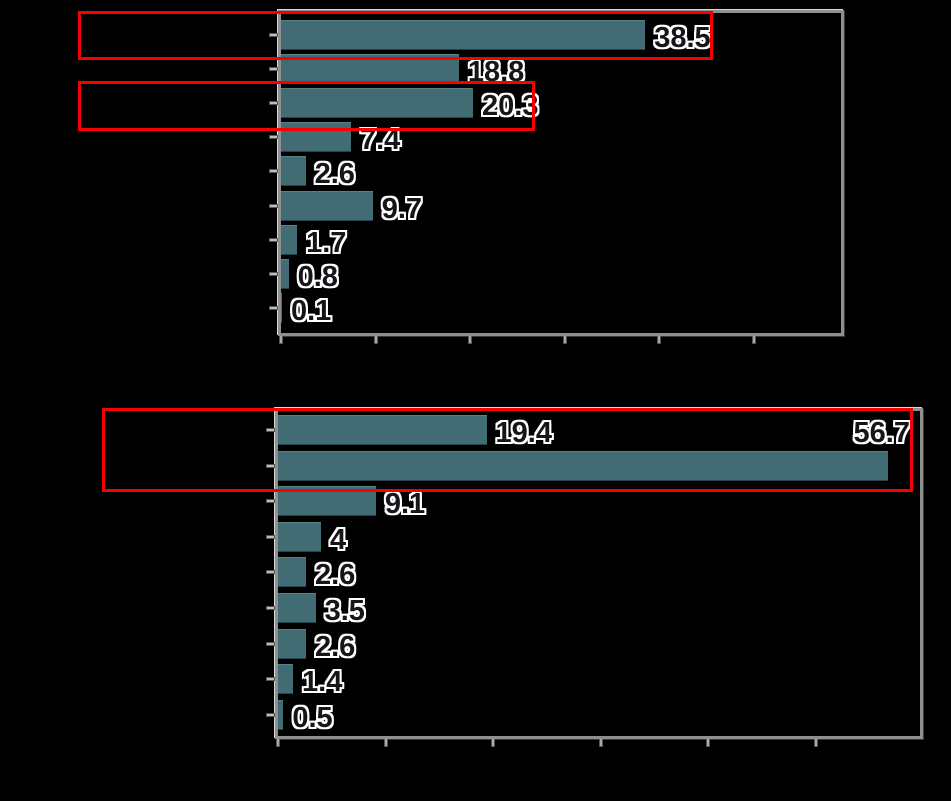 The image size is (951, 801). What do you see at coordinates (312, 717) in the screenshot?
I see `value-label-row-8: 0.5` at bounding box center [312, 717].